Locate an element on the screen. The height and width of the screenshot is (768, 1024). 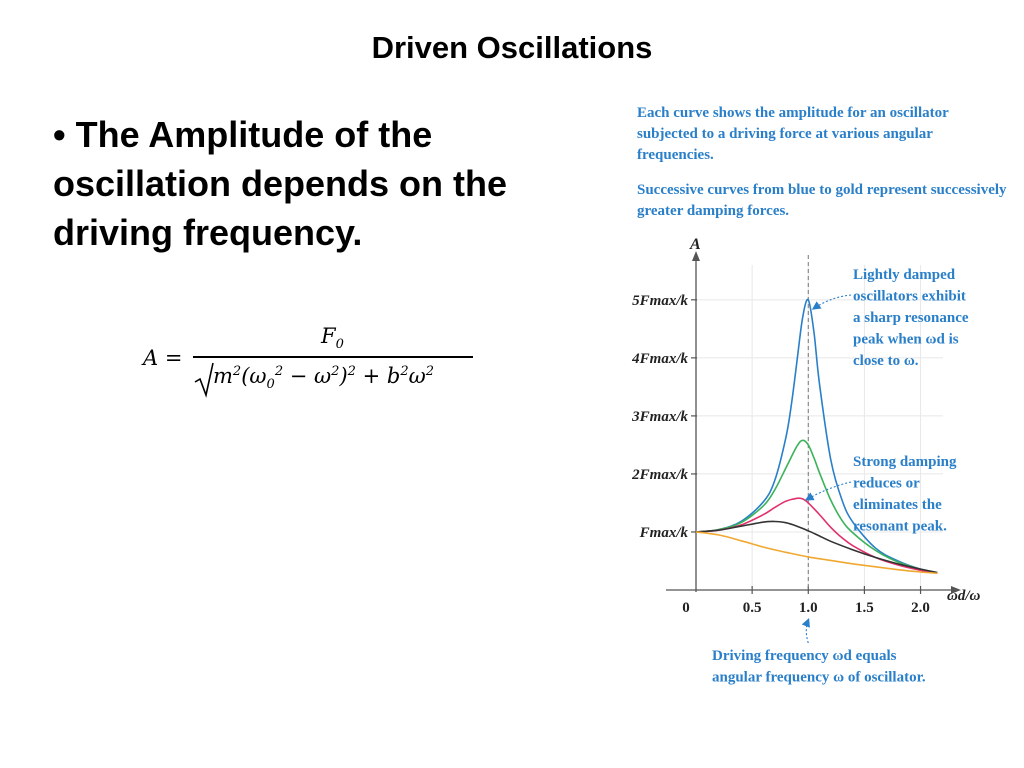
x-tick-label: 0.5 is located at coordinates (752, 608).